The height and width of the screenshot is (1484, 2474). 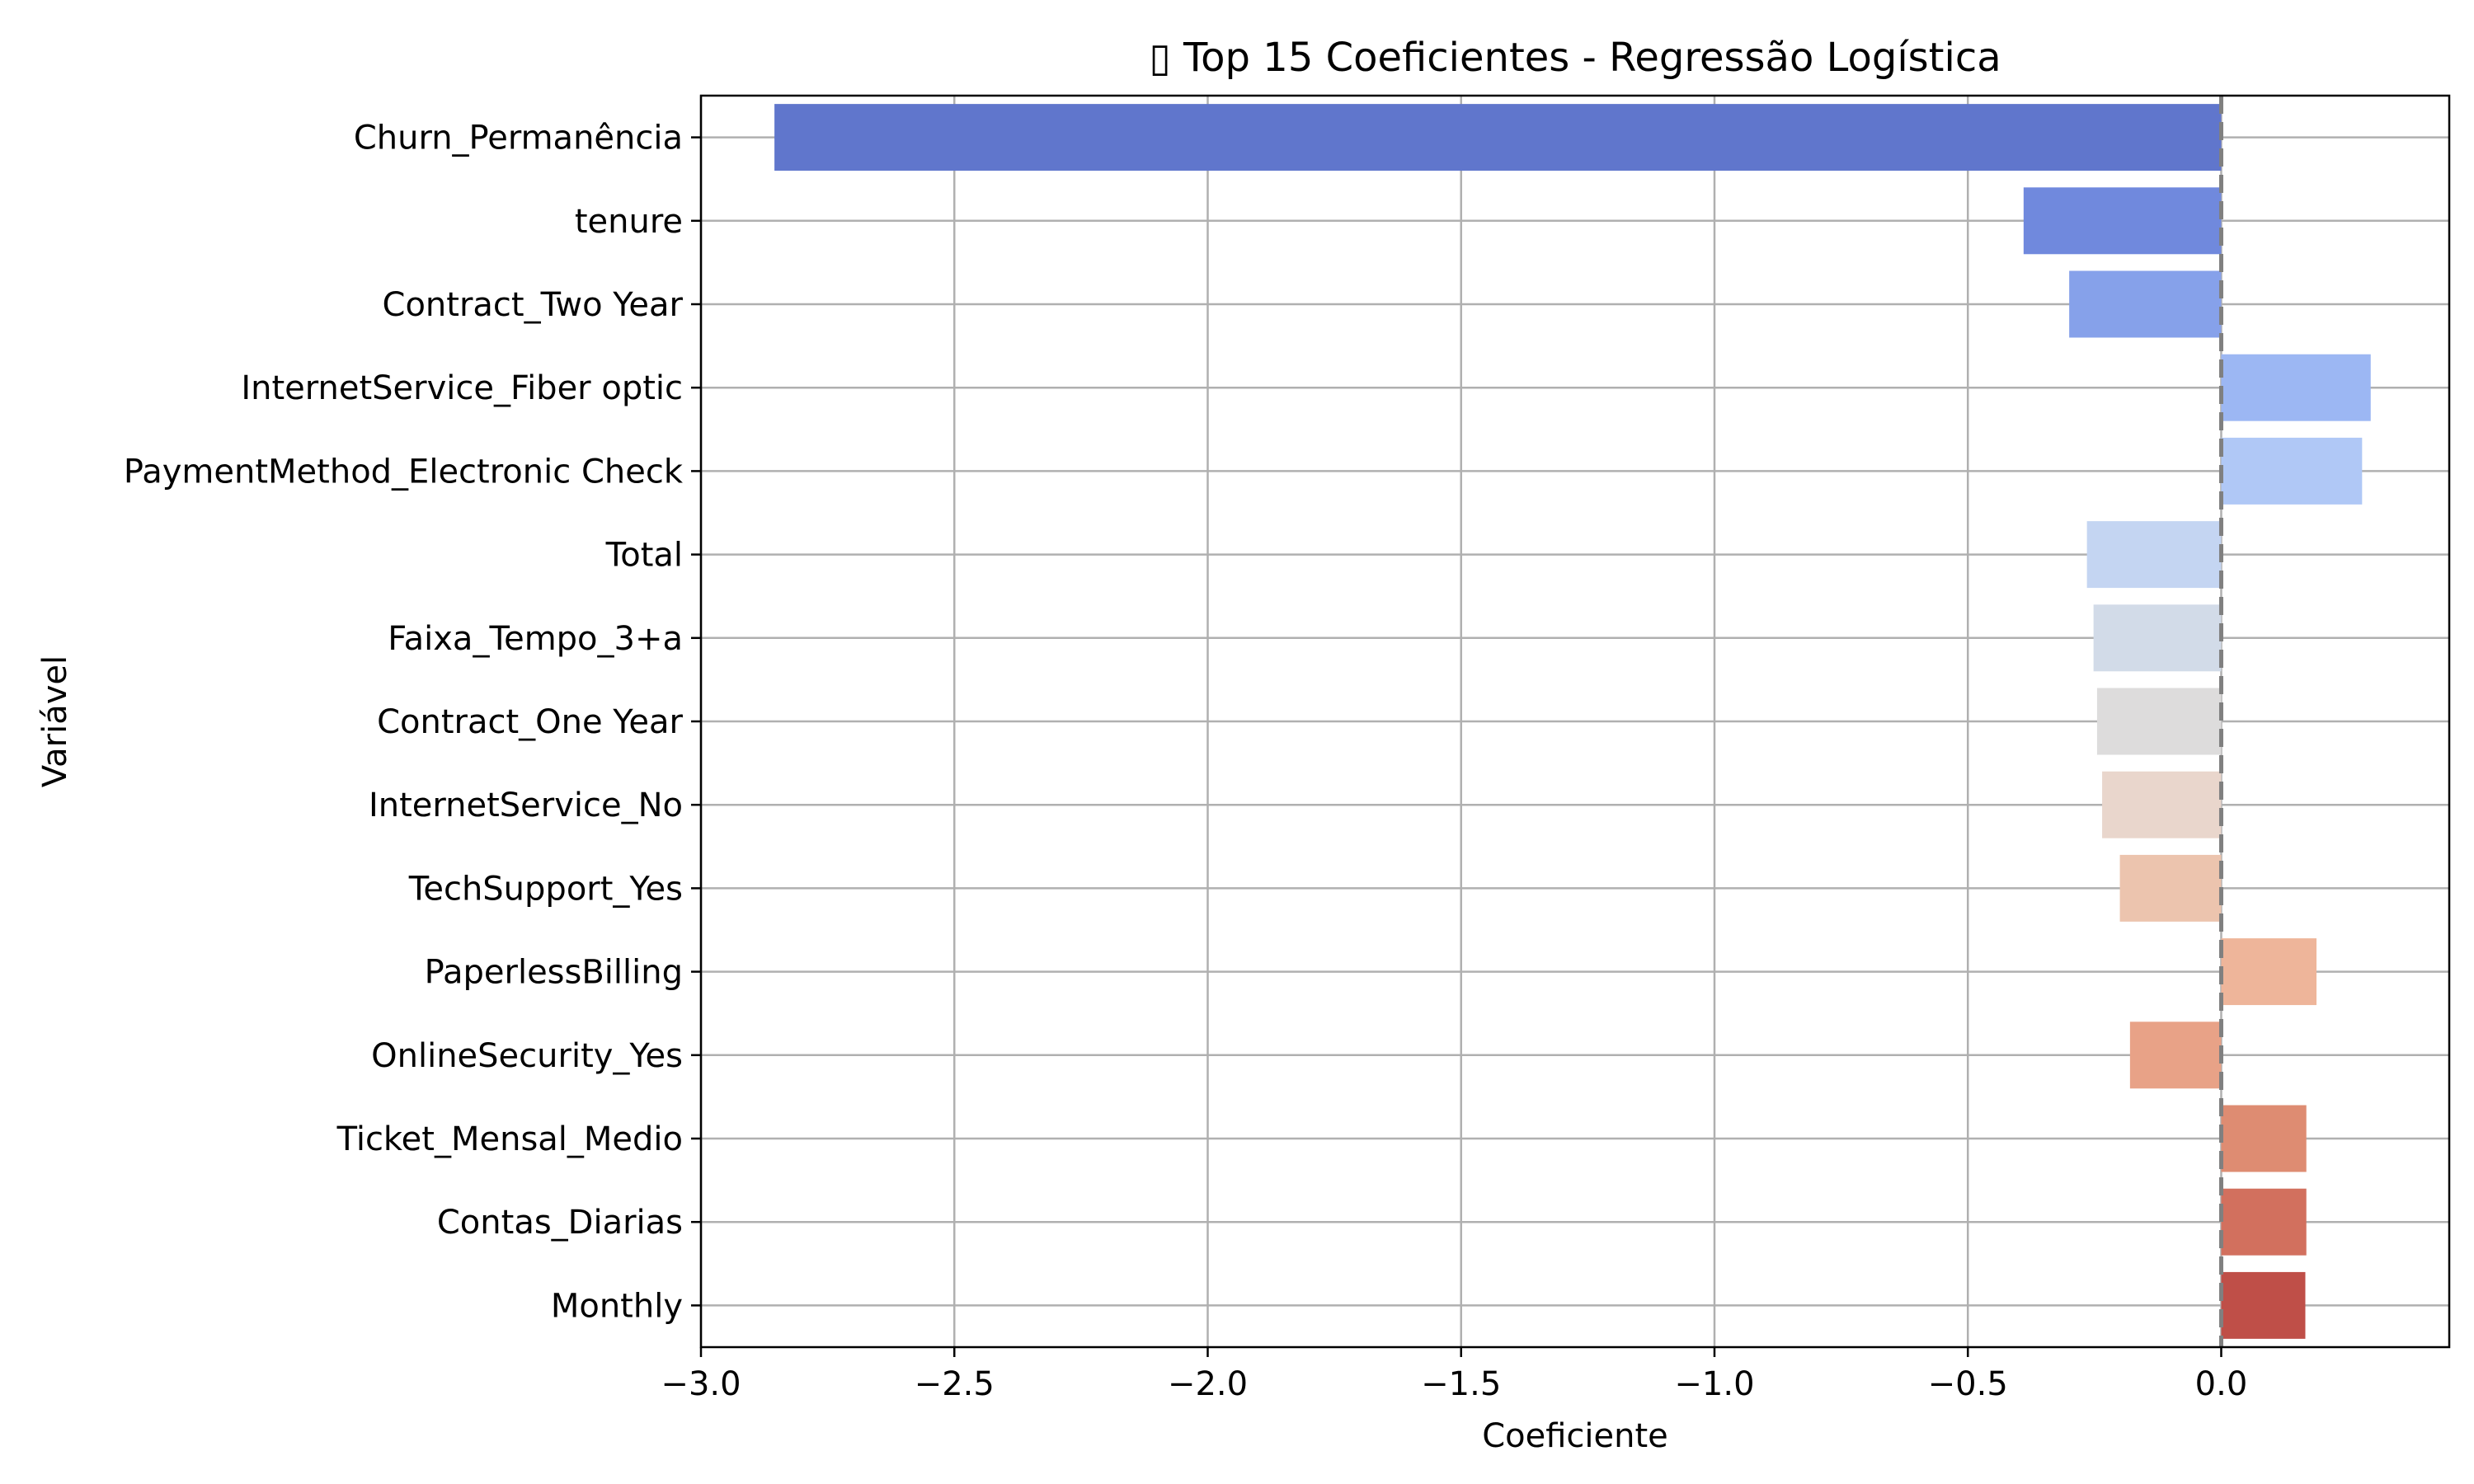 I want to click on y-tick-label: Churn_Permanência, so click(x=518, y=138).